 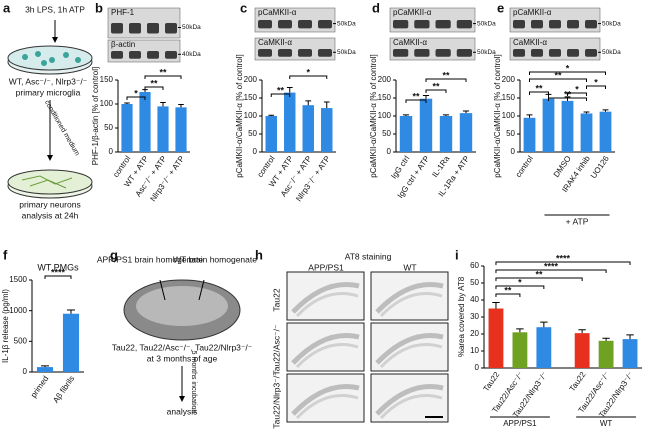 I want to click on blot-label: CaMKII-α, so click(x=410, y=42).